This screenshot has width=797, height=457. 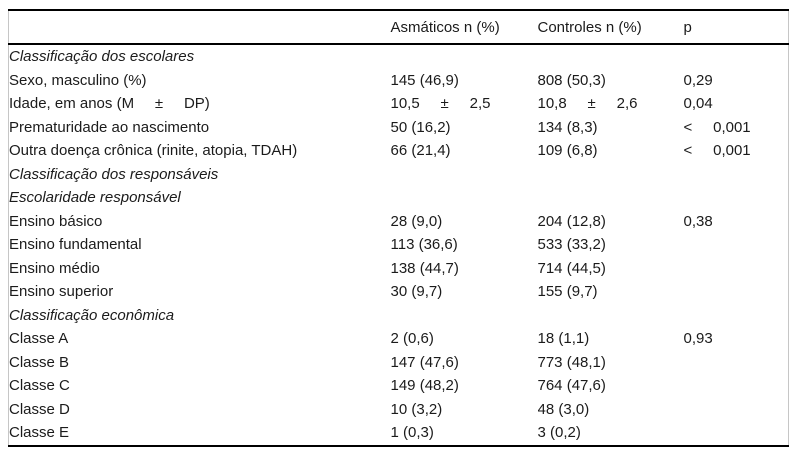 I want to click on cell-asthmatics: 113 (36,6), so click(x=424, y=245).